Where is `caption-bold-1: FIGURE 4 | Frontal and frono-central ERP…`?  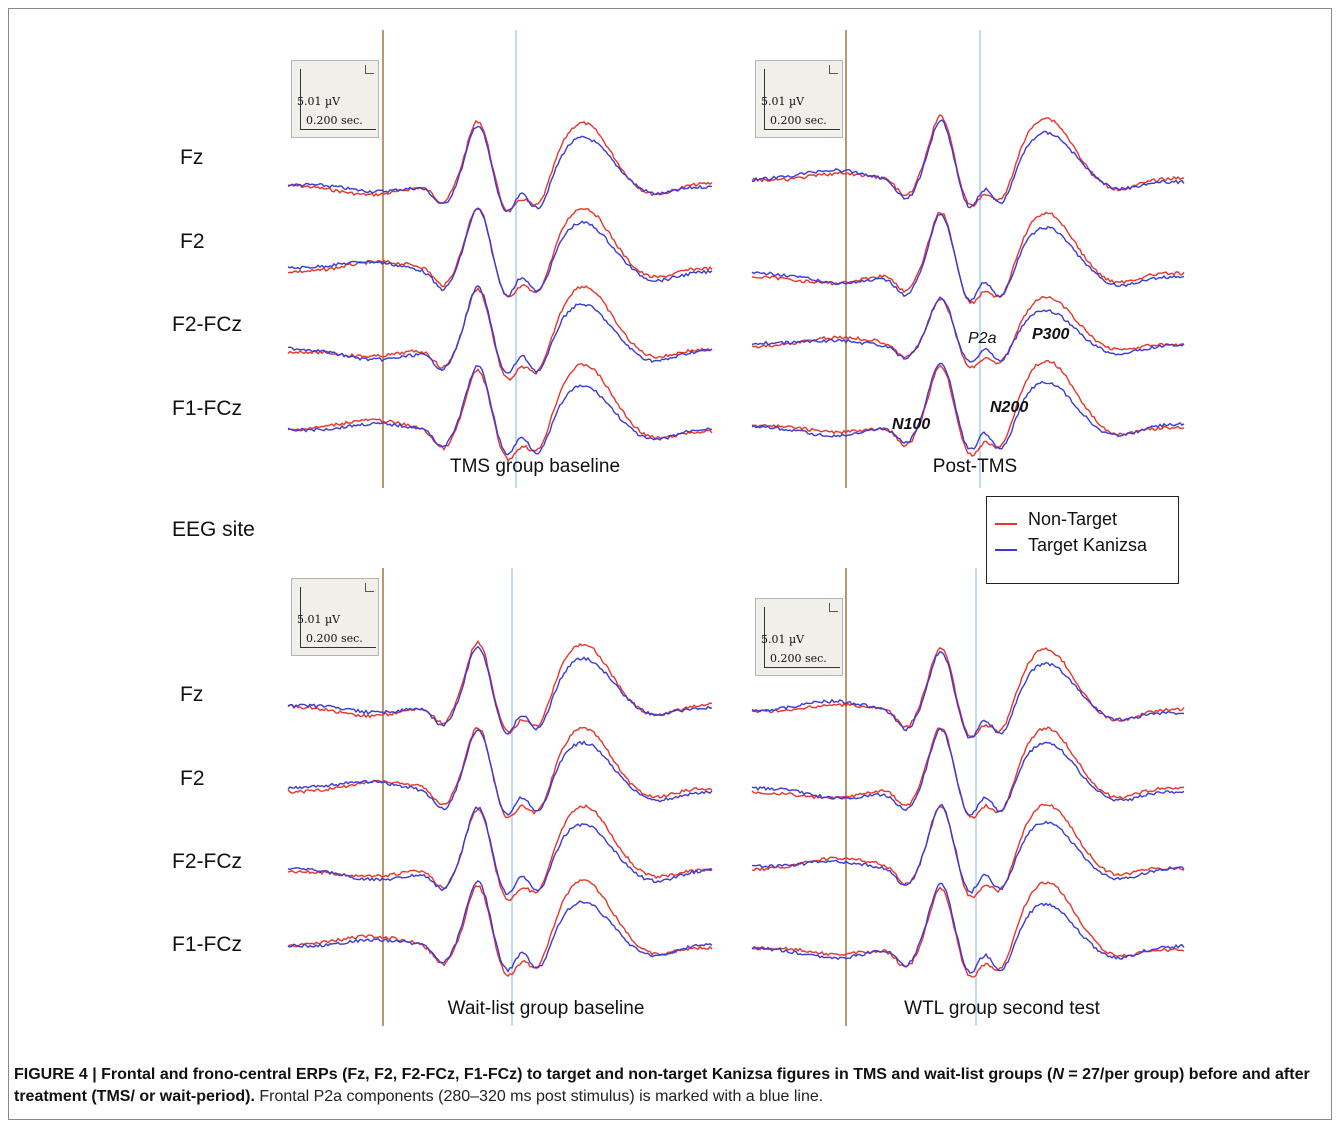
caption-bold-1: FIGURE 4 | Frontal and frono-central ERP… is located at coordinates (533, 1074).